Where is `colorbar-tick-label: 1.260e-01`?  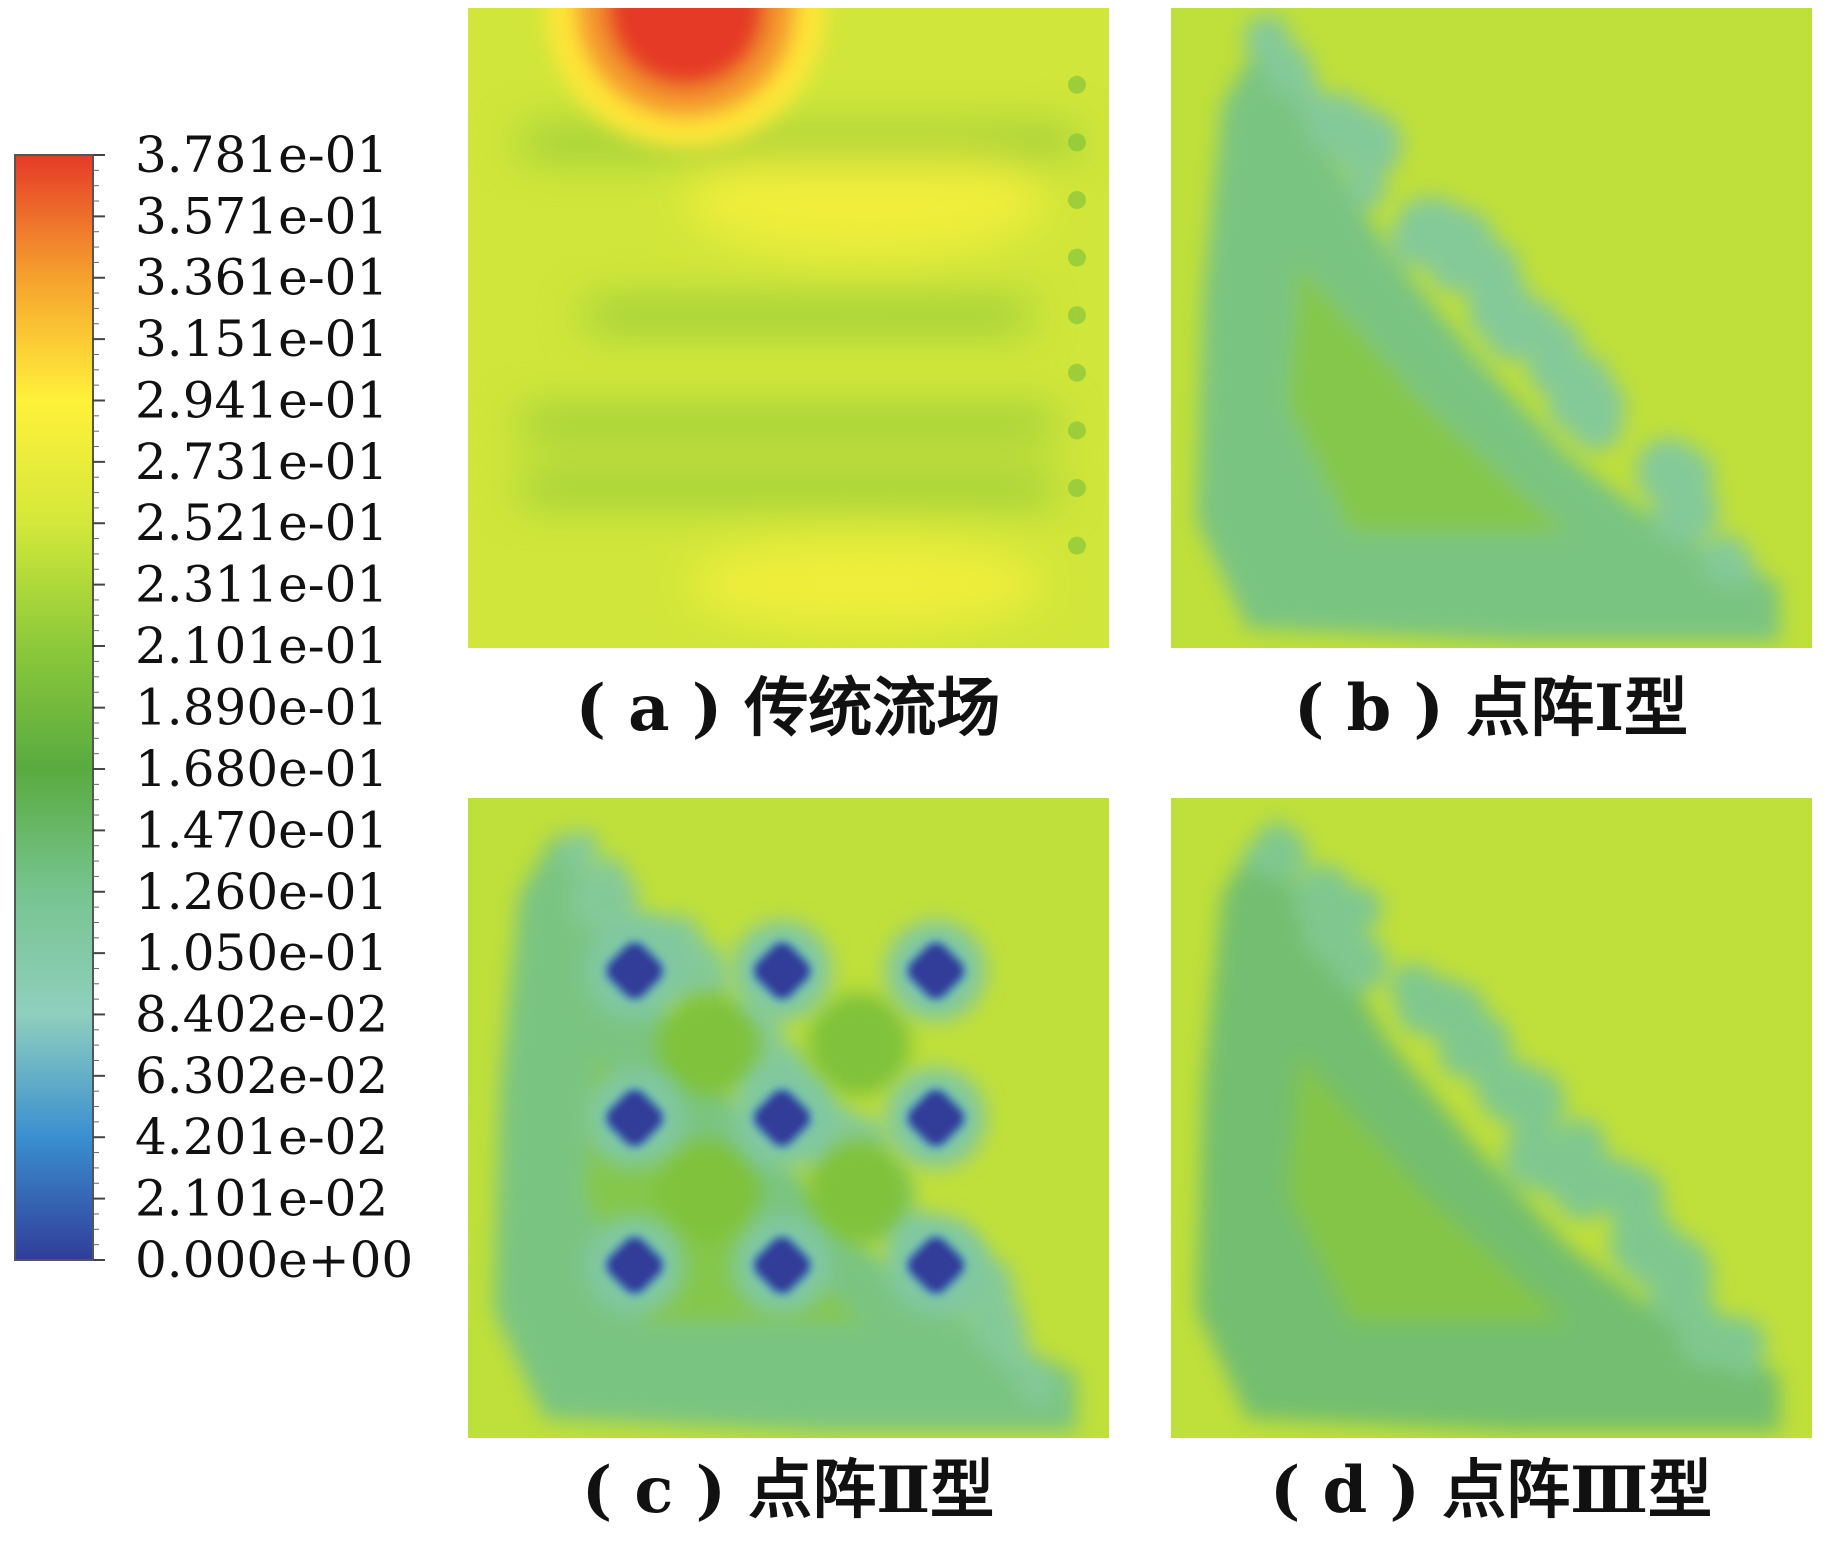
colorbar-tick-label: 1.260e-01 is located at coordinates (261, 892).